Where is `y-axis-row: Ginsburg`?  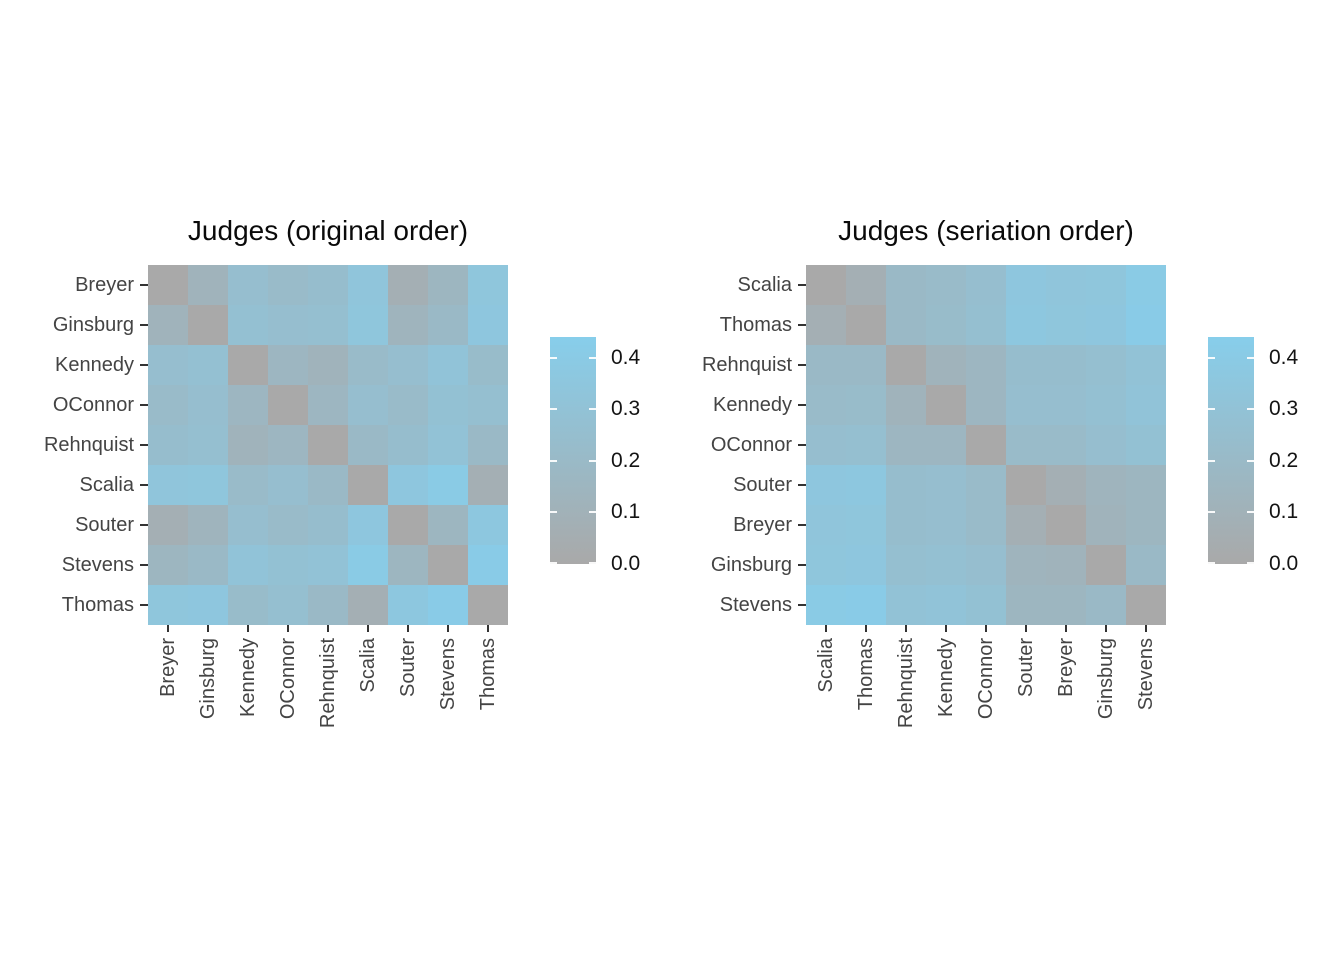
y-axis-row: Ginsburg is located at coordinates (732, 565).